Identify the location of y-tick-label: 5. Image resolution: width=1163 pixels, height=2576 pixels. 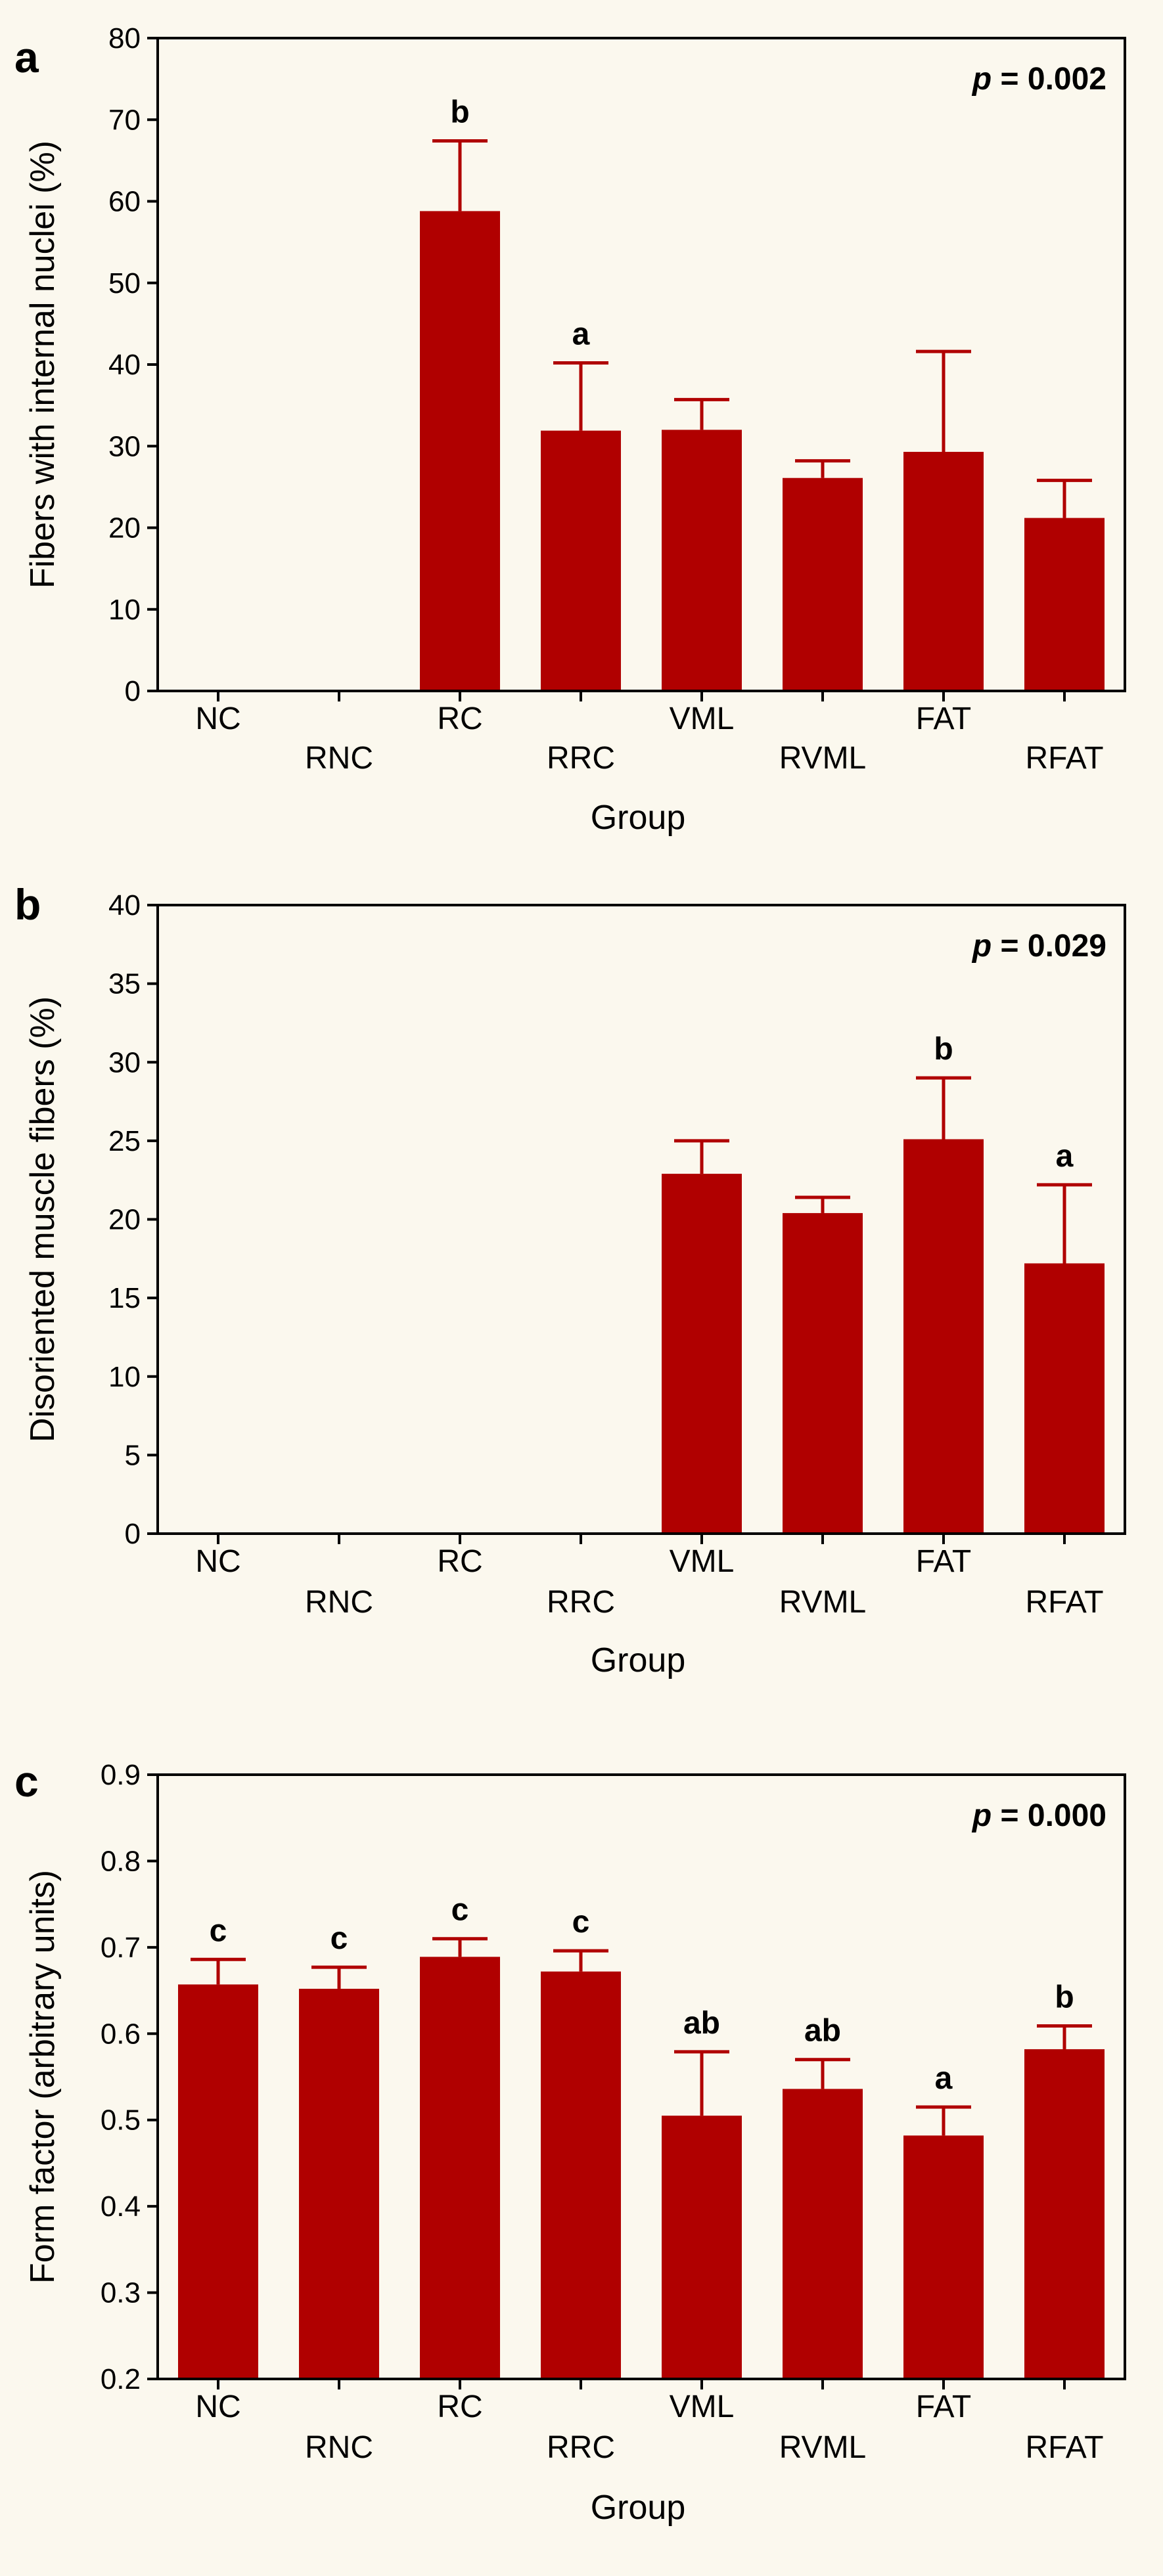
(133, 1455).